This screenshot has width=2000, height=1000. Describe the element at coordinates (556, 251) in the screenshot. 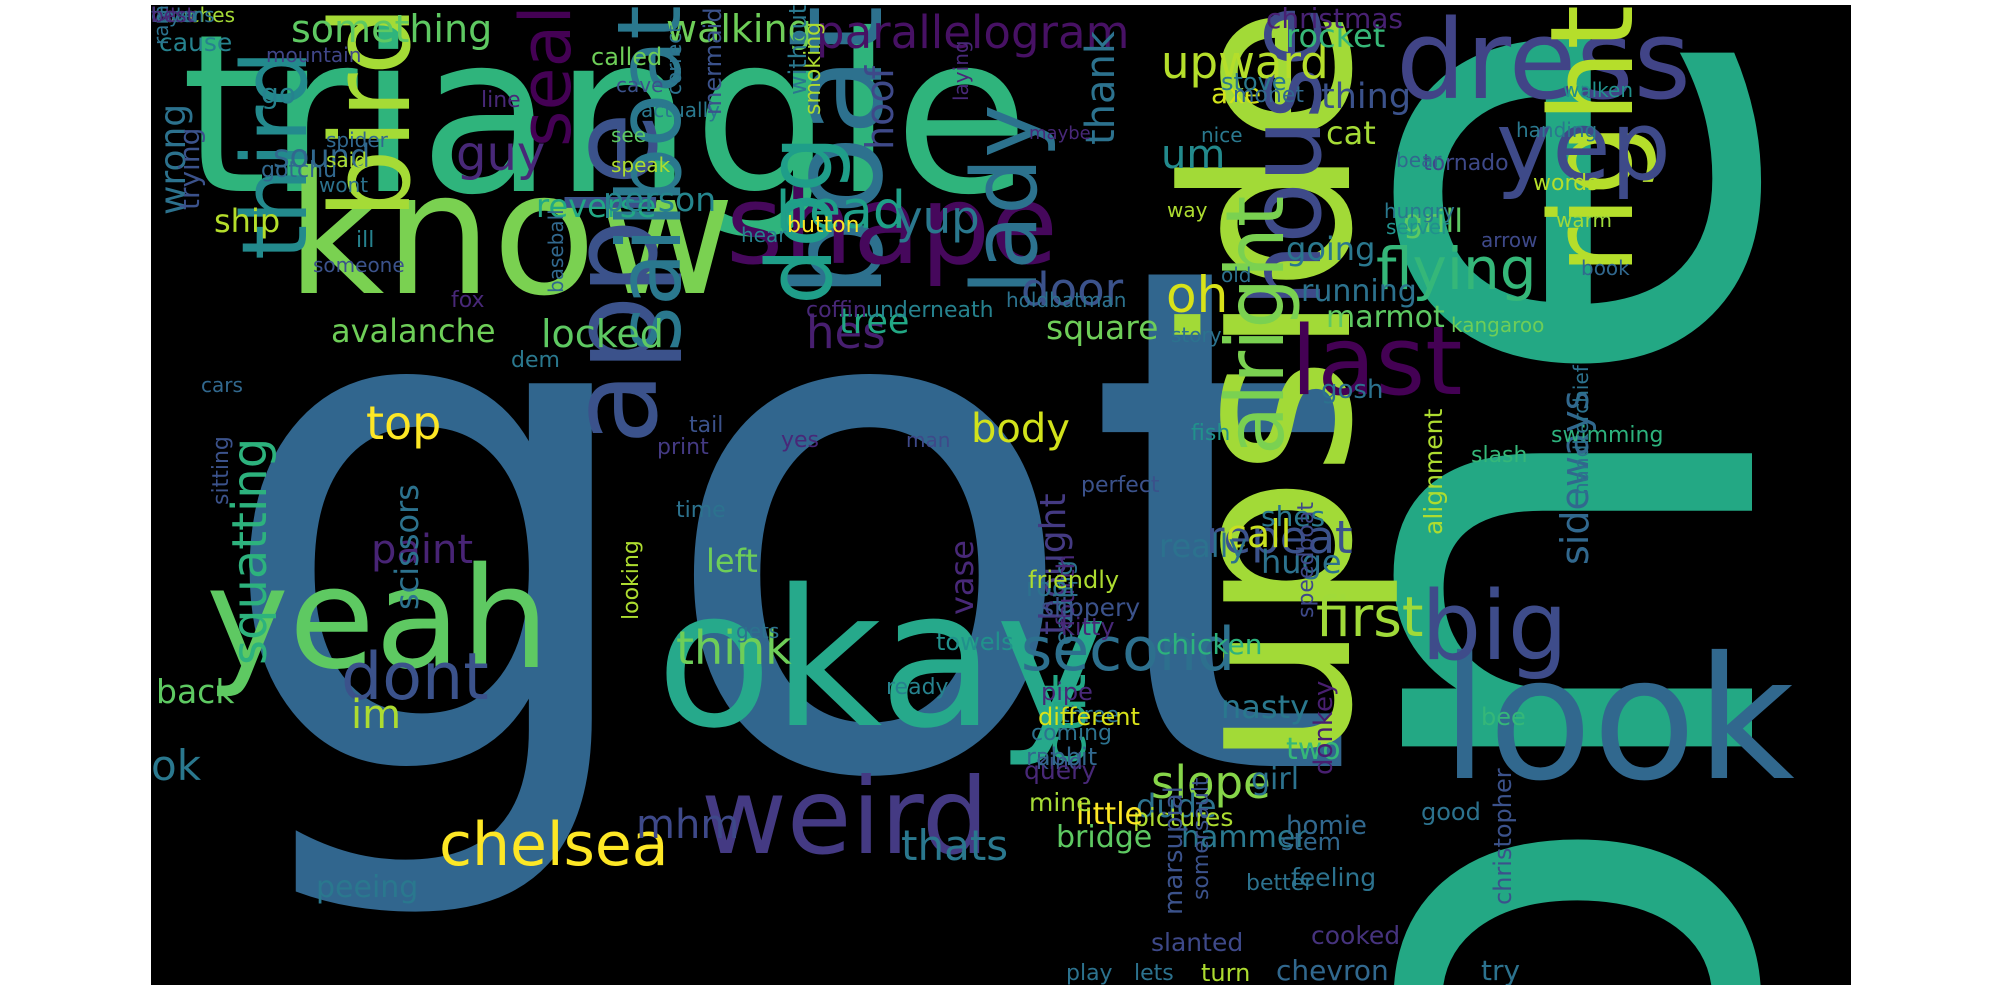

I see `word-baseball: baseball` at that location.